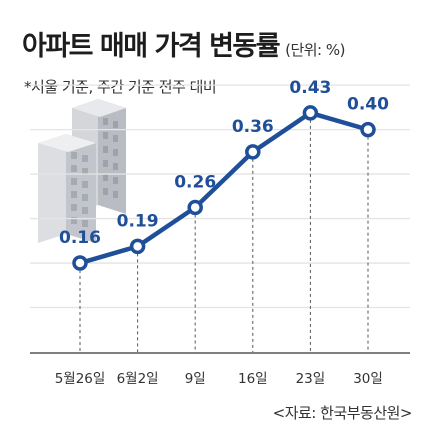  What do you see at coordinates (253, 379) in the screenshot?
I see `x-tick-label: 16일` at bounding box center [253, 379].